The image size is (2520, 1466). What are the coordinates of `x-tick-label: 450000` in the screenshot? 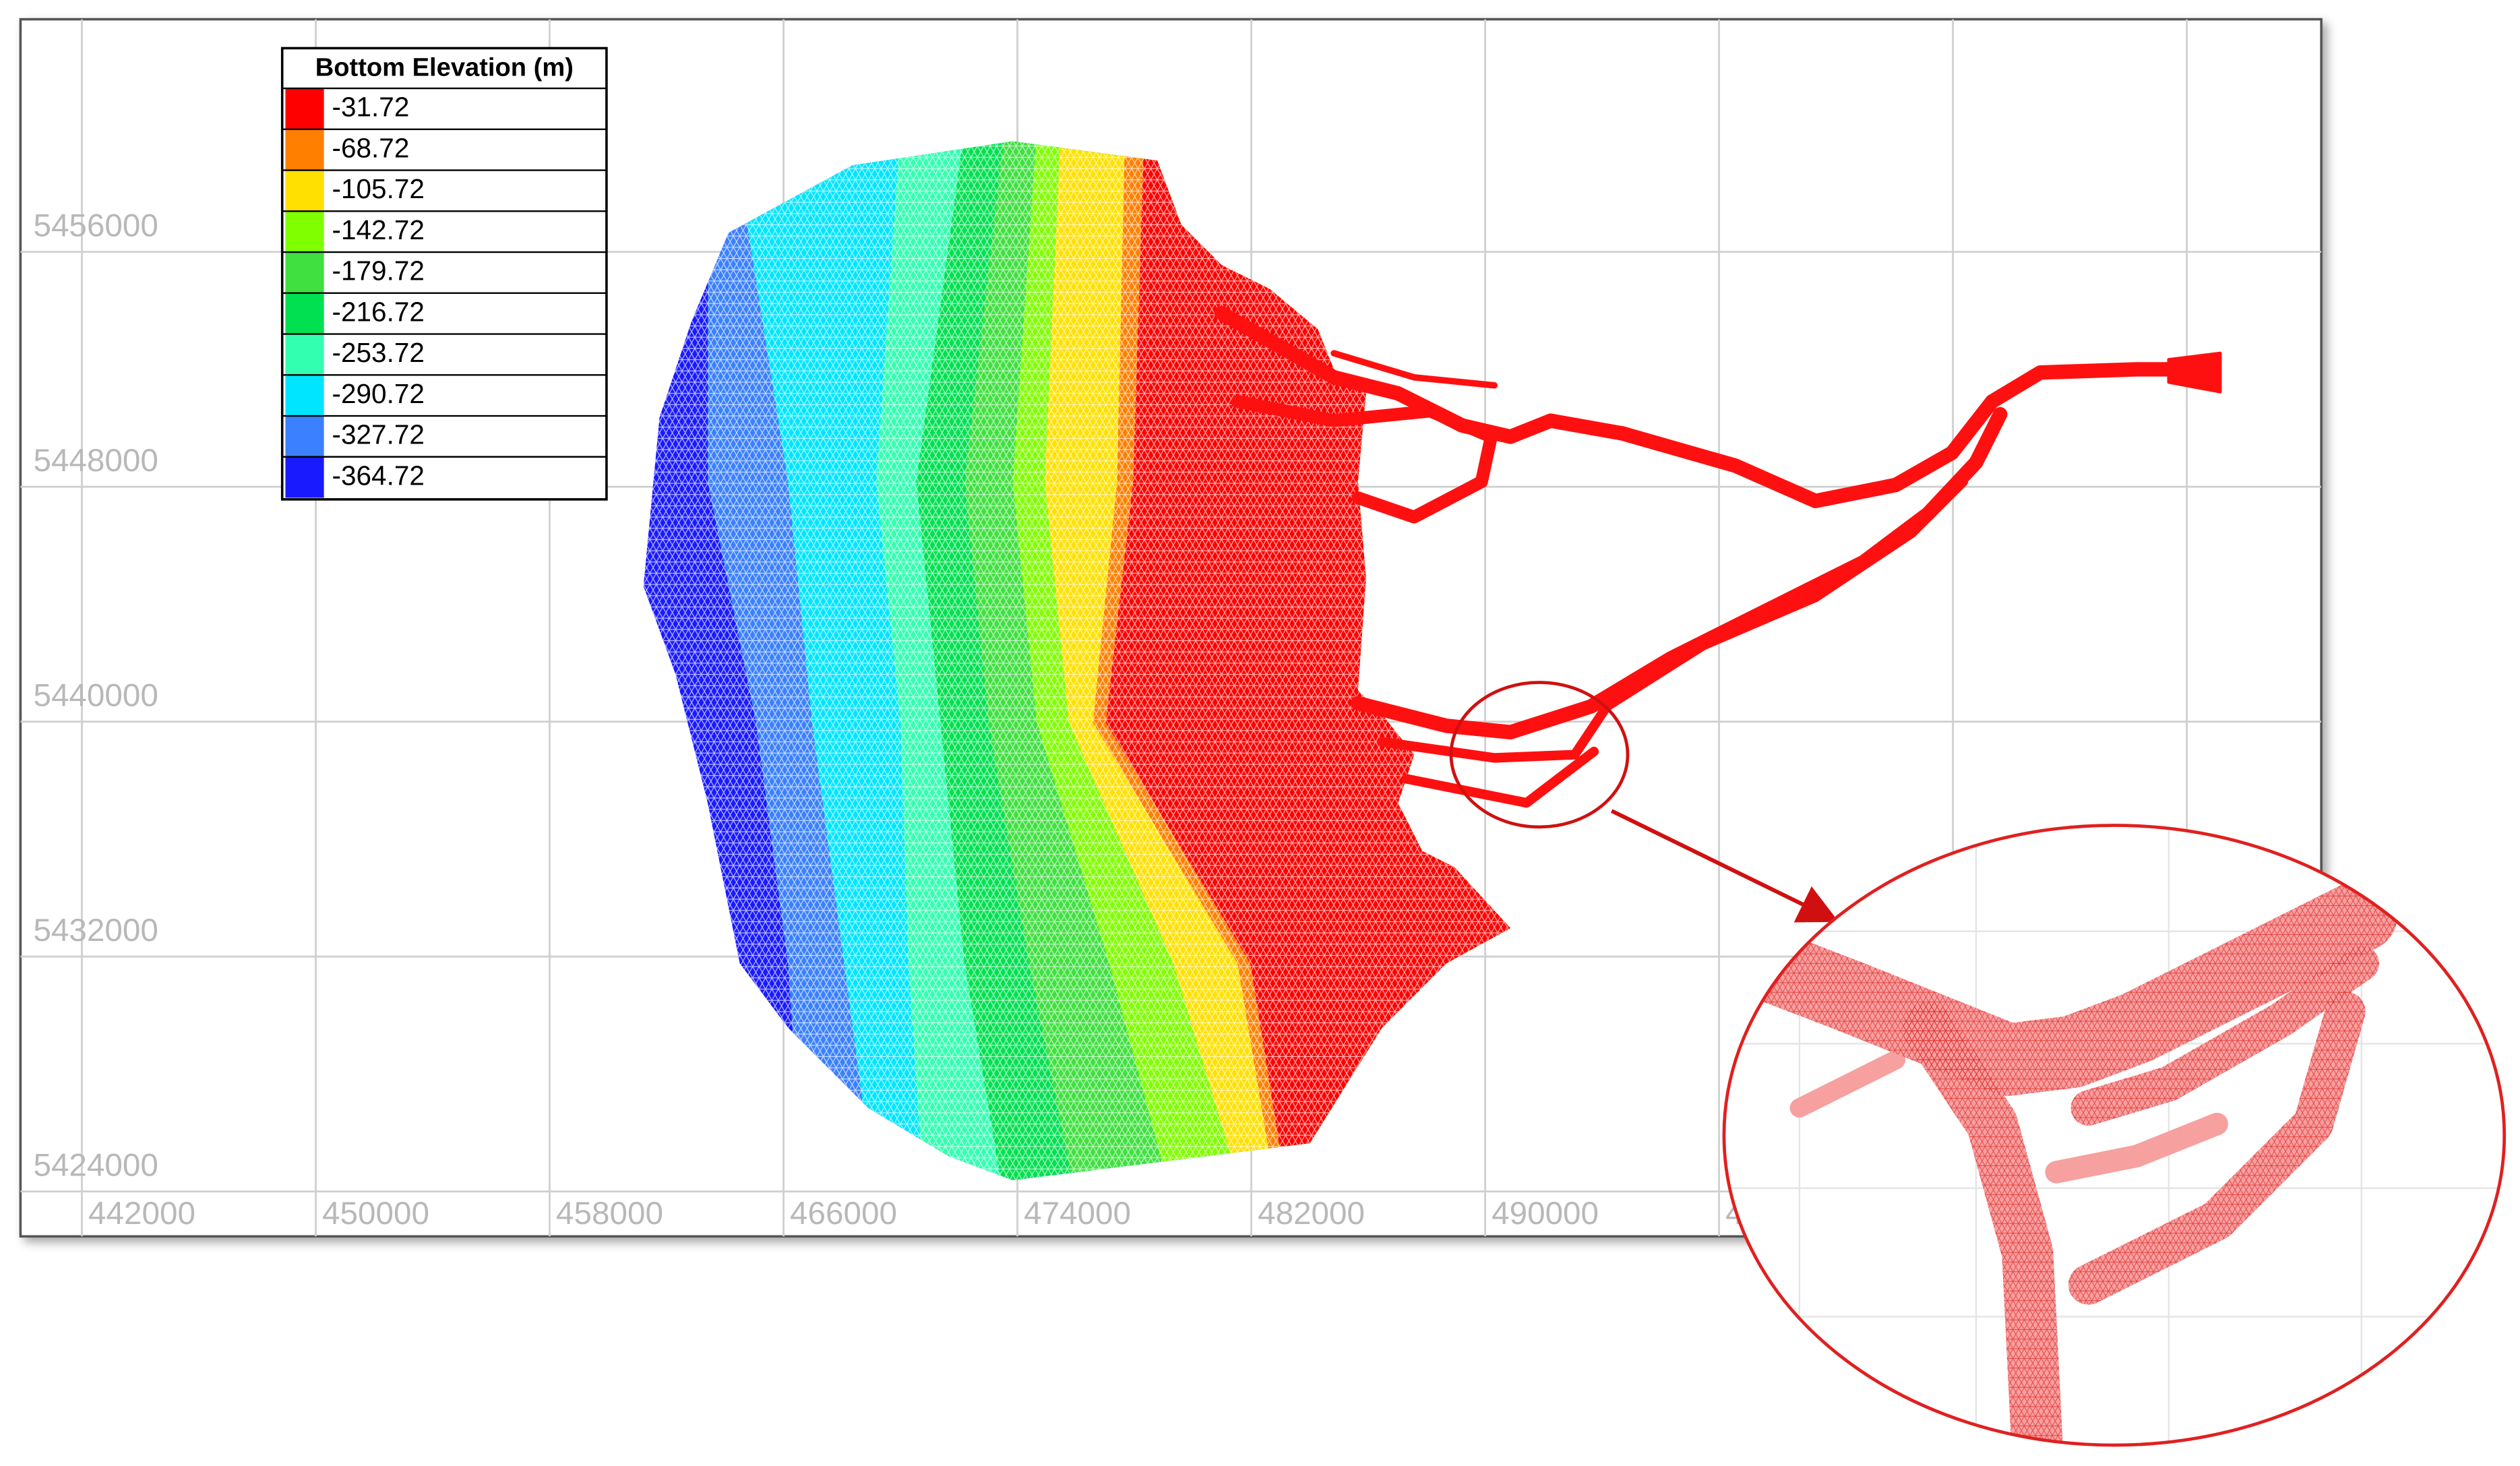 It's located at (375, 1213).